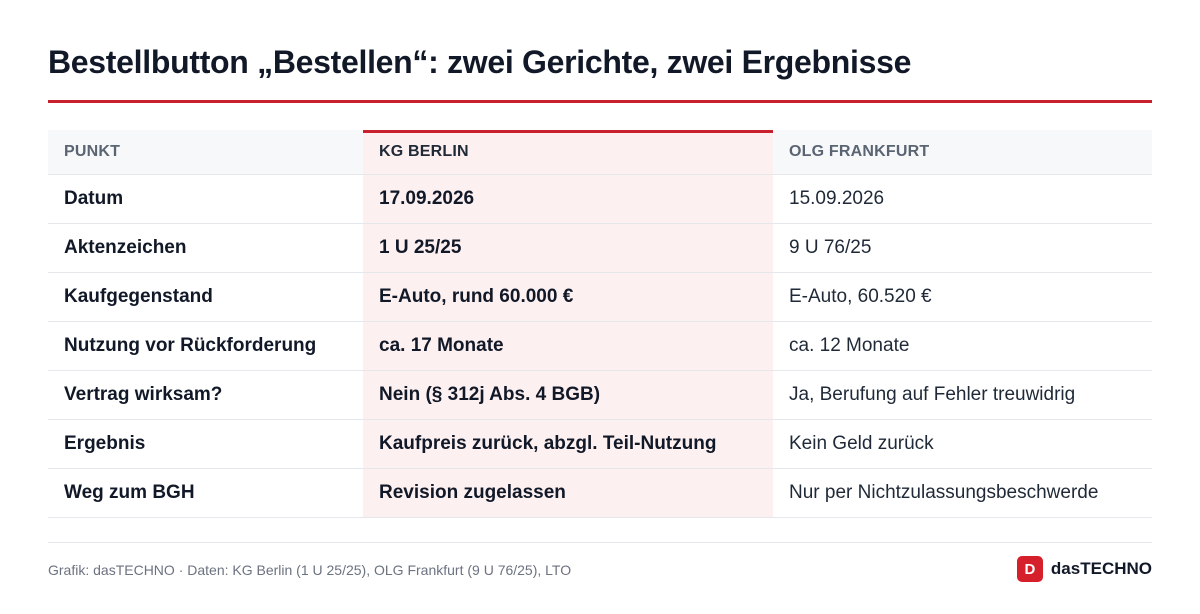 The image size is (1200, 614). I want to click on row-label: Vertrag wirksam?, so click(205, 395).